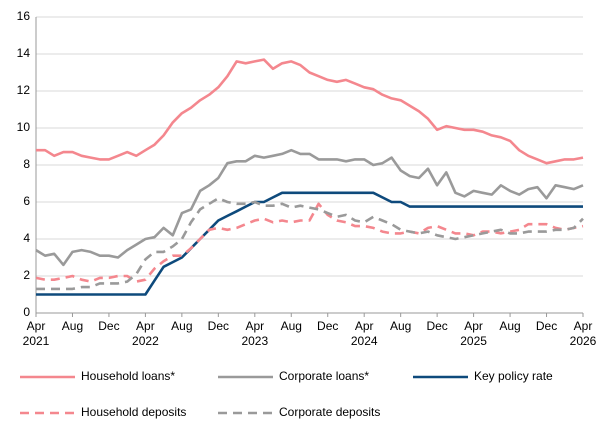 This screenshot has height=423, width=601. What do you see at coordinates (473, 333) in the screenshot?
I see `x-tick-label: Apr 2025` at bounding box center [473, 333].